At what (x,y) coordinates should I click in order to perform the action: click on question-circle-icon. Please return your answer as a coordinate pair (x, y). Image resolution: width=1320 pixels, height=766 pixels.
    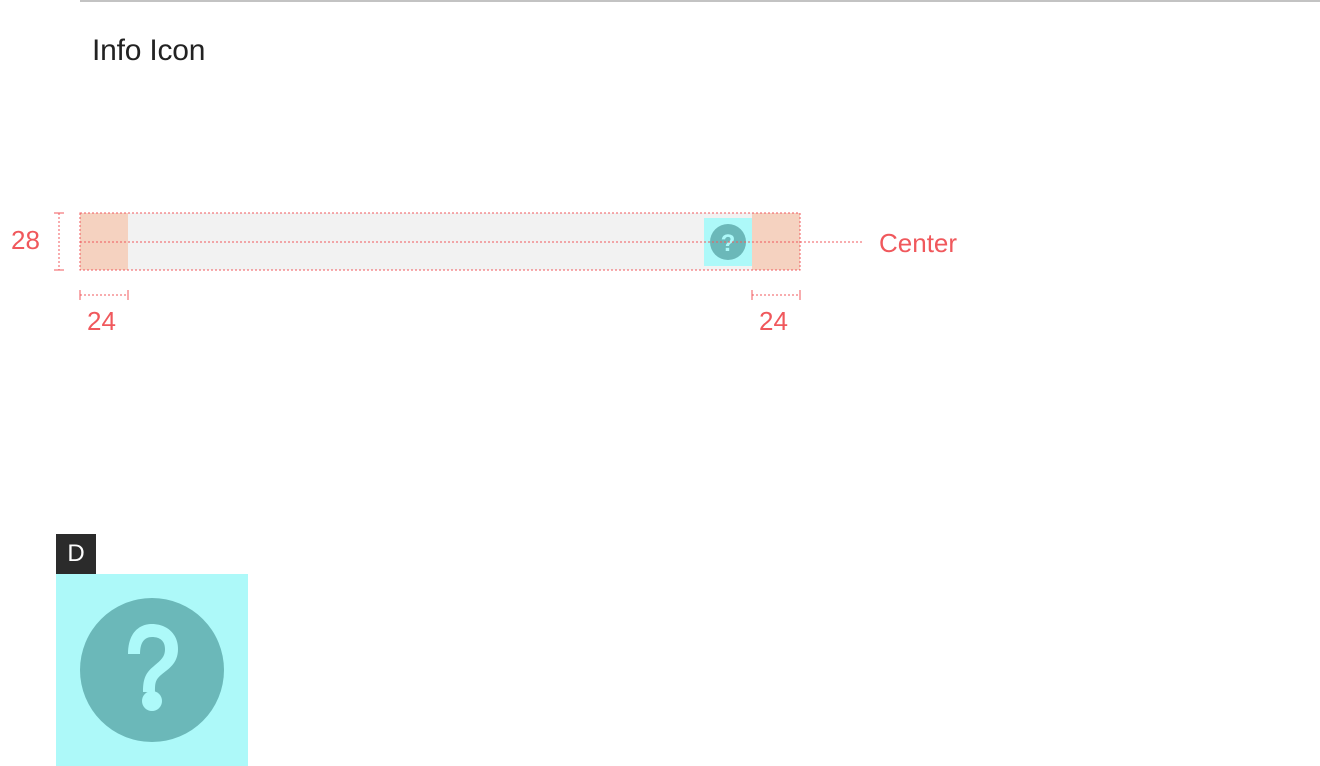
    Looking at the image, I should click on (152, 670).